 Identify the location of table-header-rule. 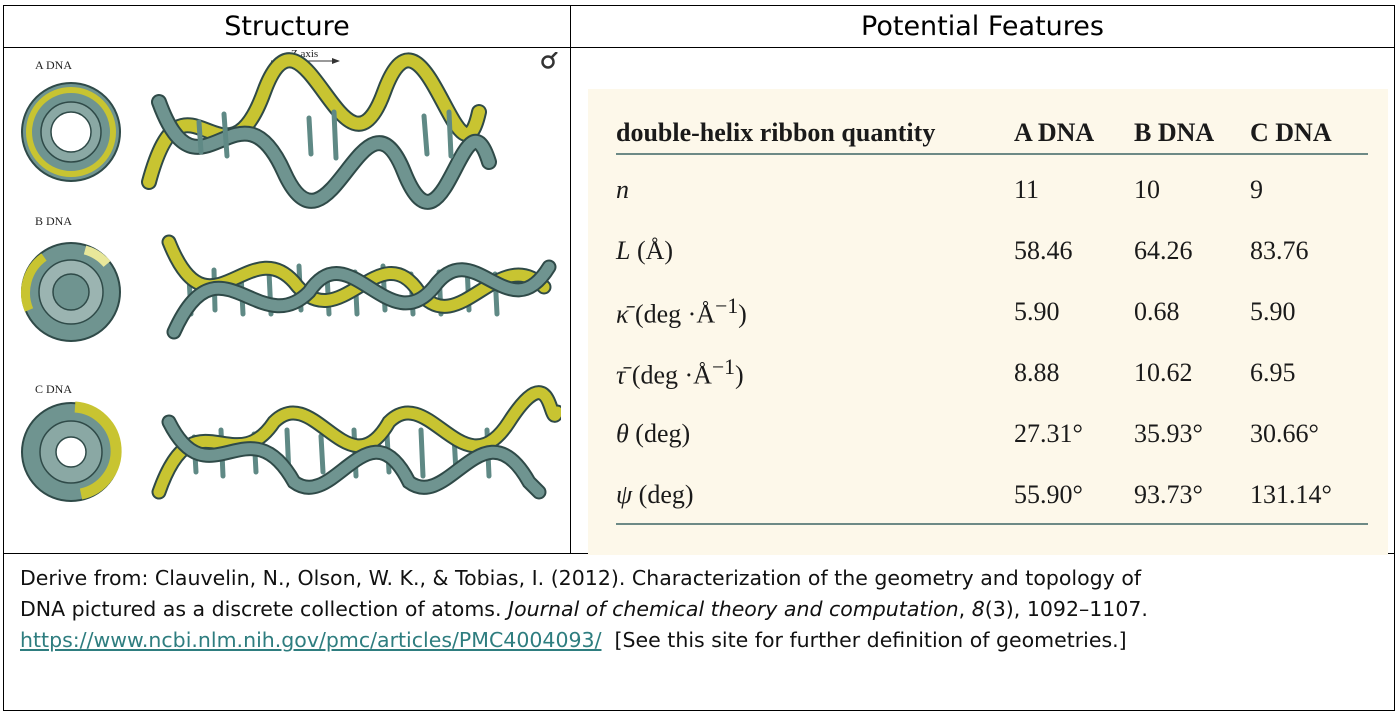
(992, 154).